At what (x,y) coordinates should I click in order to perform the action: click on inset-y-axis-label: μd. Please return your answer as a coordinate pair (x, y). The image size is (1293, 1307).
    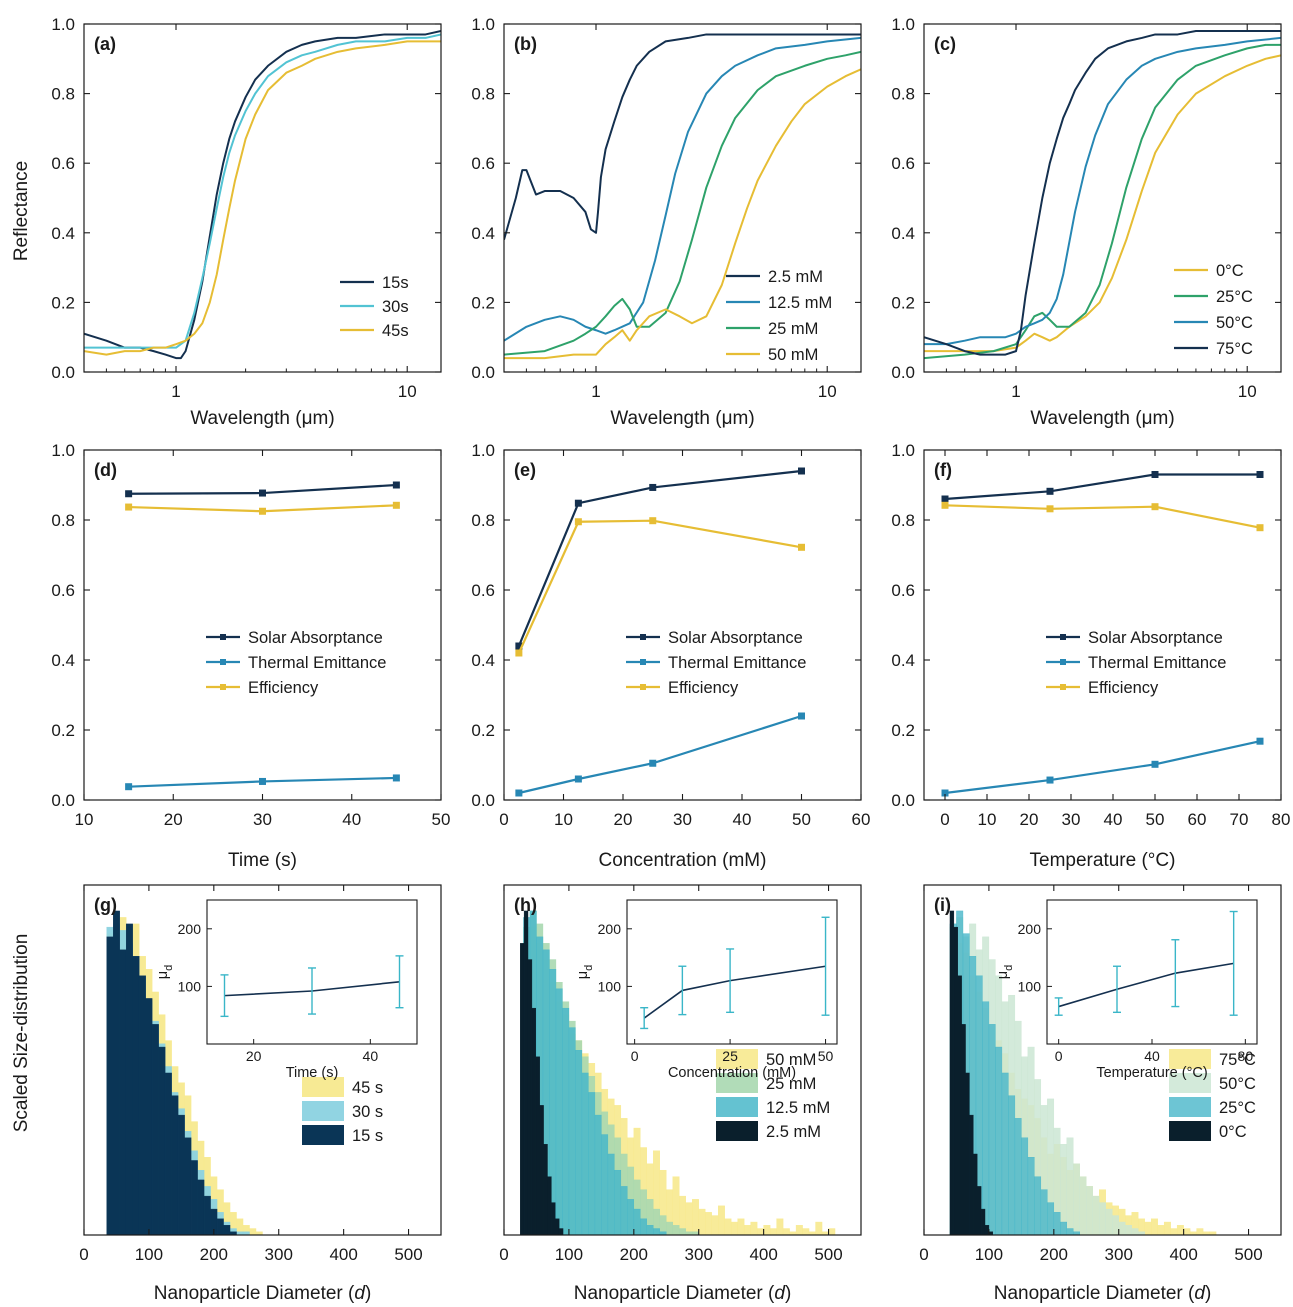
    Looking at the image, I should click on (585, 972).